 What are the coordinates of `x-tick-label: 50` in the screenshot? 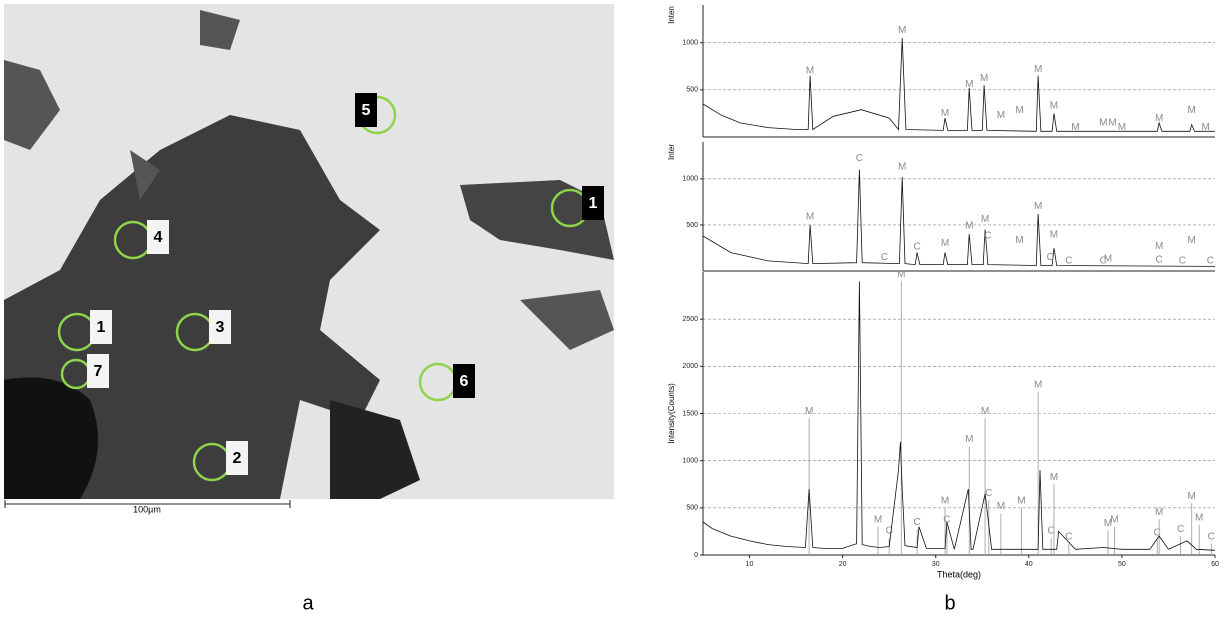 It's located at (1122, 564).